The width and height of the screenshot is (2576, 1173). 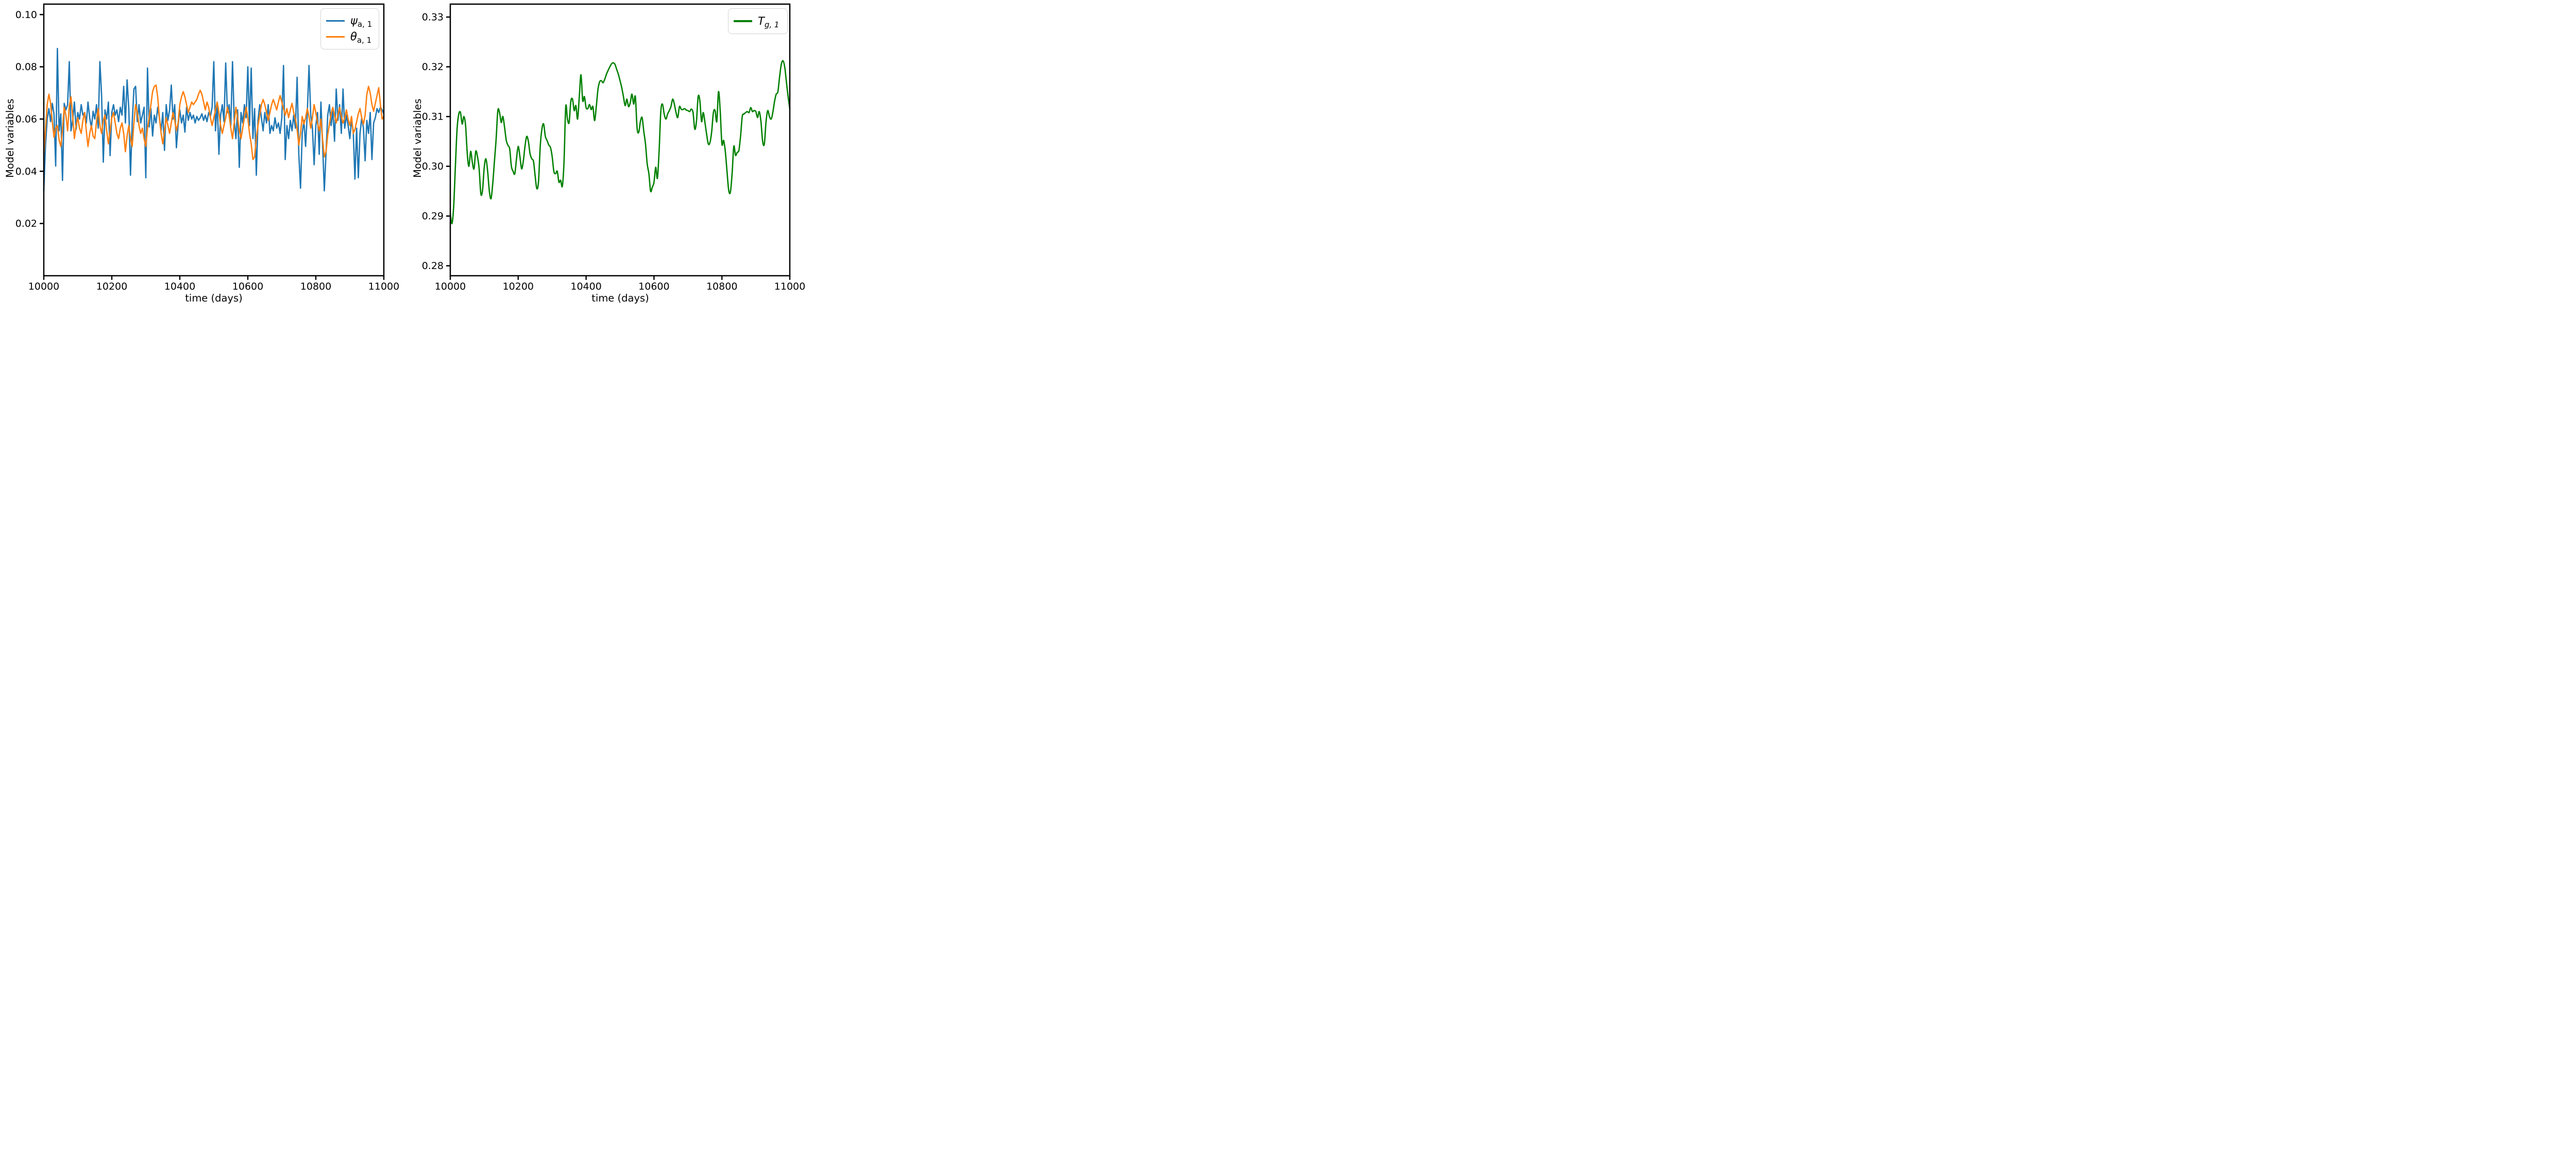 I want to click on psi_a_1-line, so click(x=214, y=119).